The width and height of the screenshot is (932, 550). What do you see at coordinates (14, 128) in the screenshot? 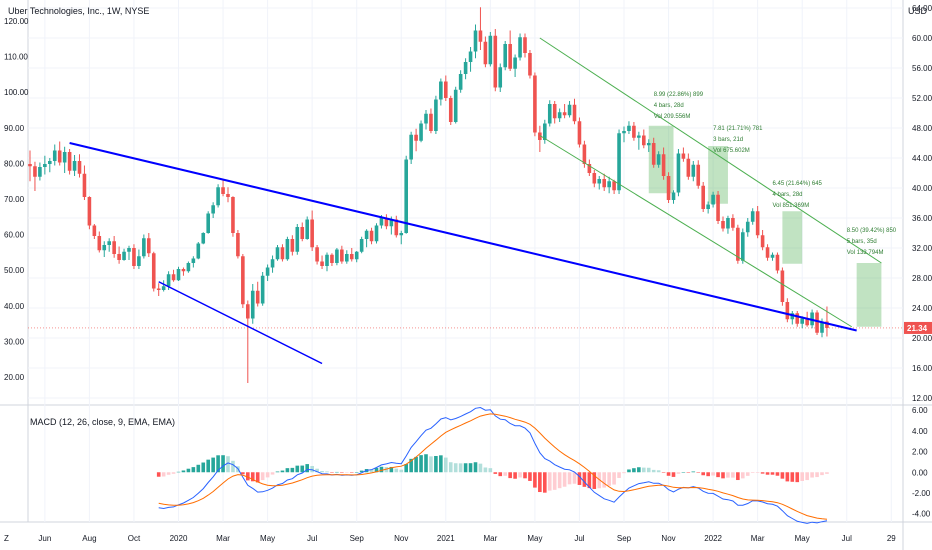
I see `left-axis-tick-label: 90.00` at bounding box center [14, 128].